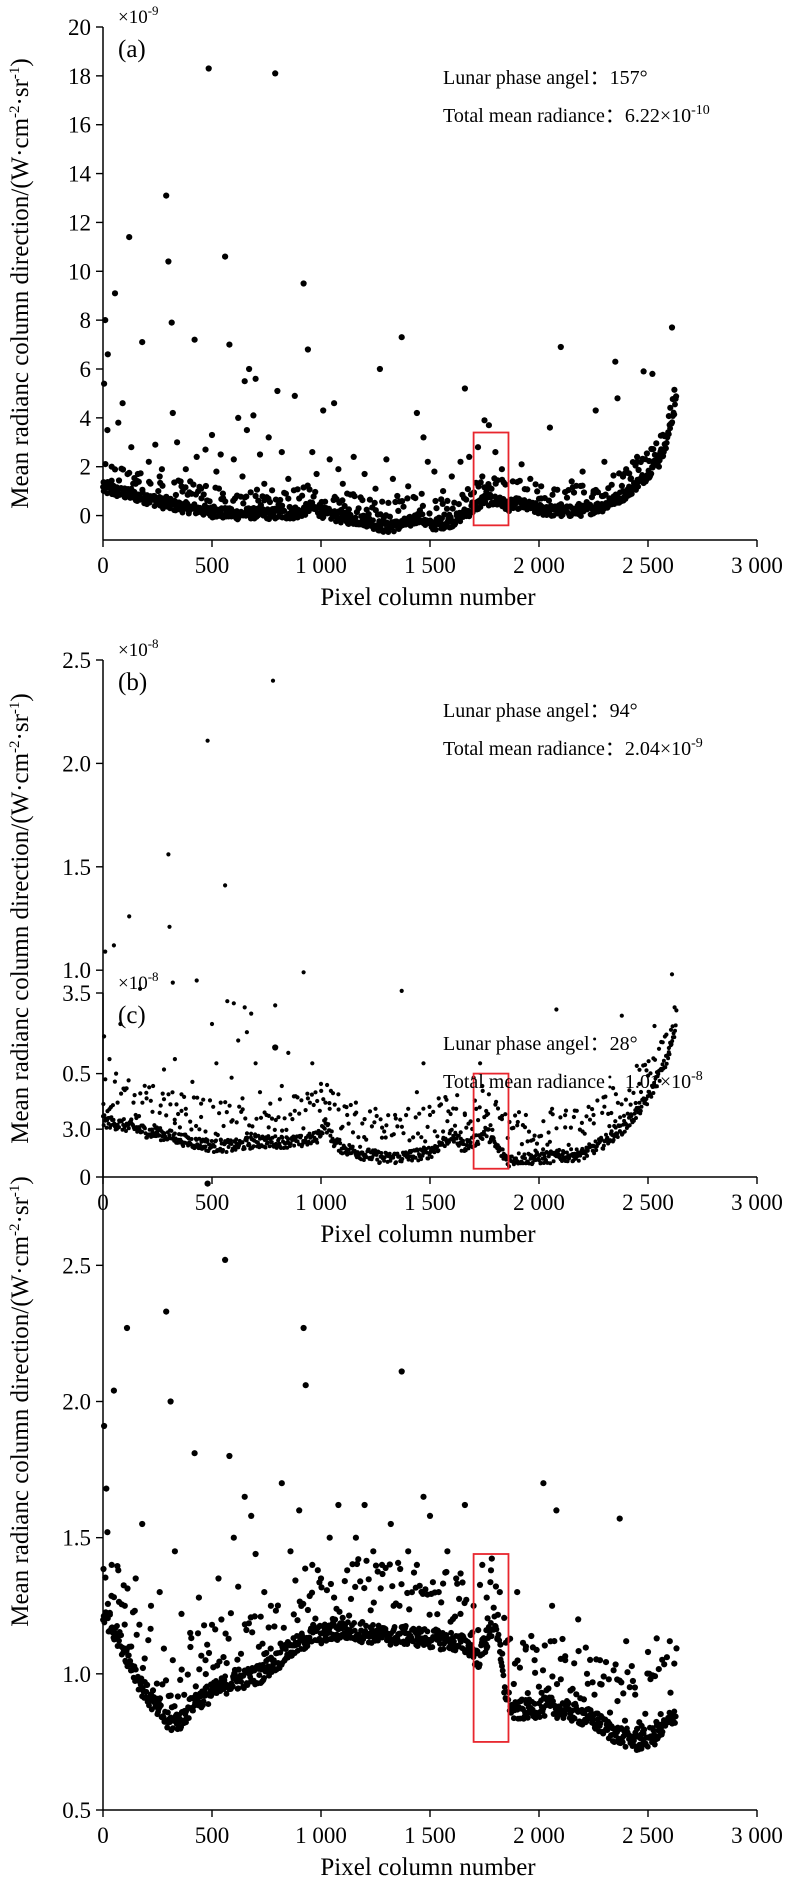 This screenshot has height=1900, width=800. I want to click on annotation-1: Lunar phase angel：157°, so click(545, 78).